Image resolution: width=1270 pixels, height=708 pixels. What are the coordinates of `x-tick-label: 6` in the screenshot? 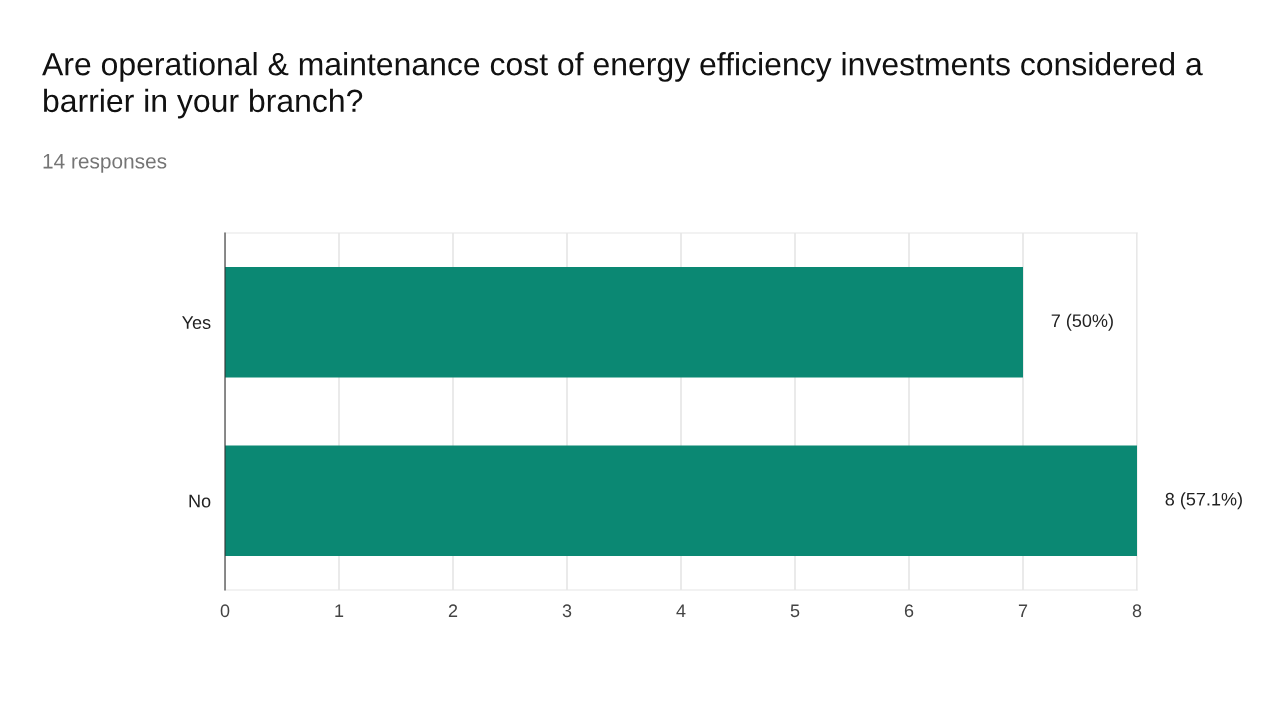 It's located at (909, 611).